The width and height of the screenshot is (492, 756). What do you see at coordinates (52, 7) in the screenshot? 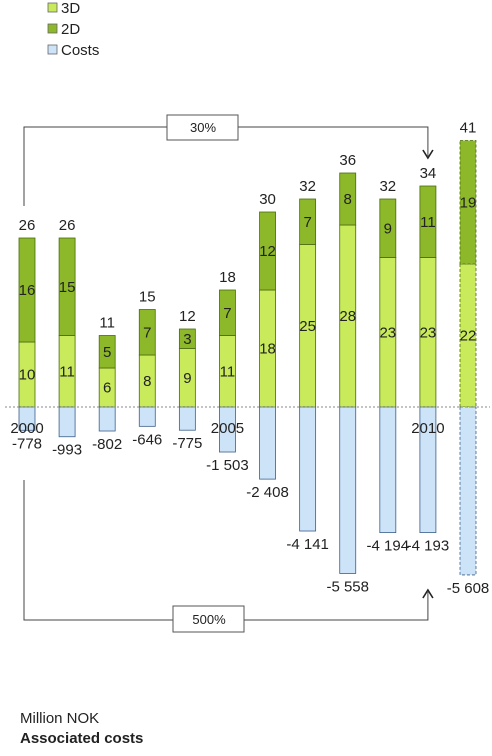
I see `legend-swatch-3d` at bounding box center [52, 7].